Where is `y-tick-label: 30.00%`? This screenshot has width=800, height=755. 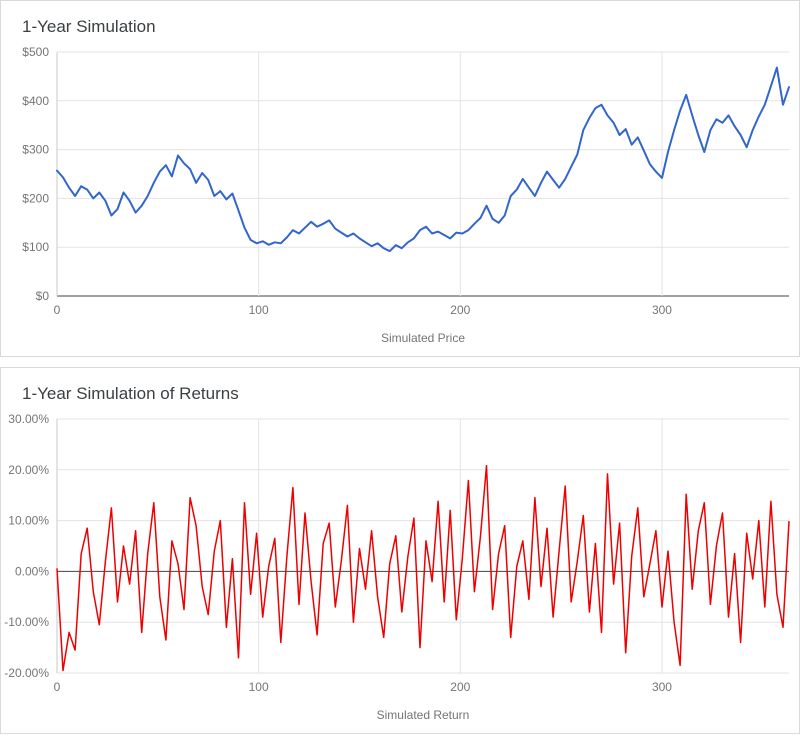 y-tick-label: 30.00% is located at coordinates (28, 419).